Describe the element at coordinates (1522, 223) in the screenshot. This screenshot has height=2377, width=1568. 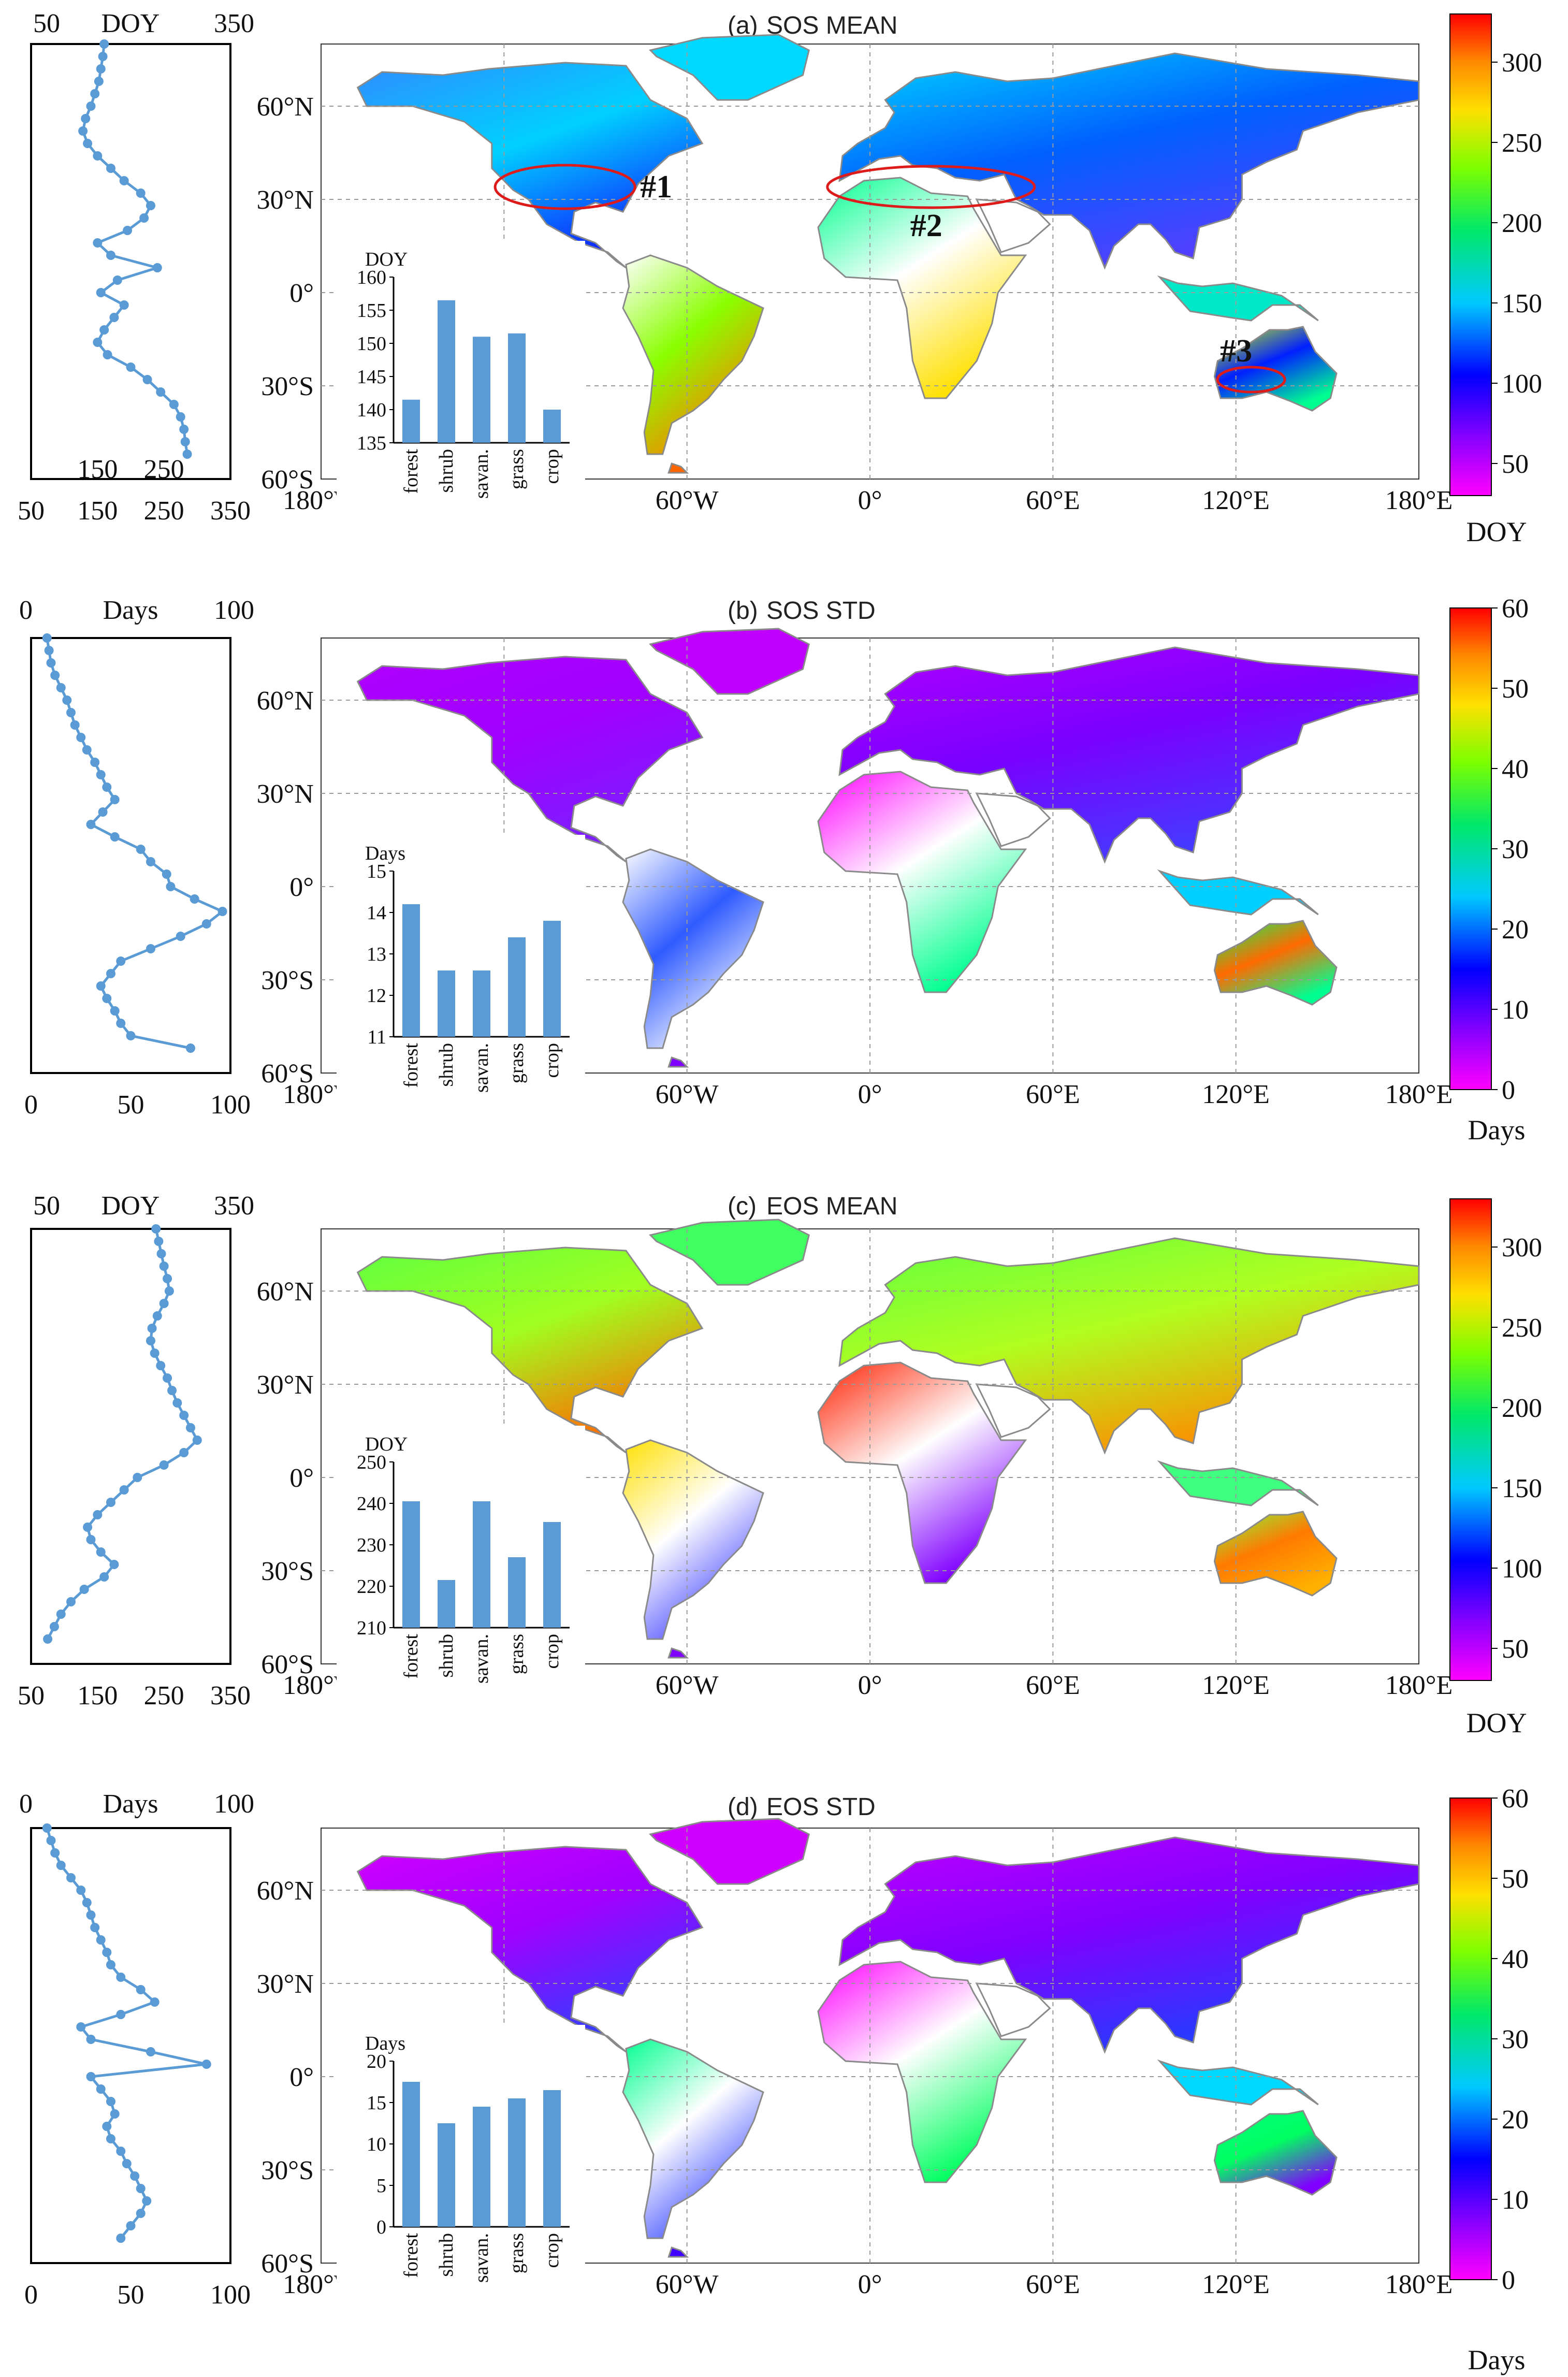
I see `colorbar-tick-label: 200` at that location.